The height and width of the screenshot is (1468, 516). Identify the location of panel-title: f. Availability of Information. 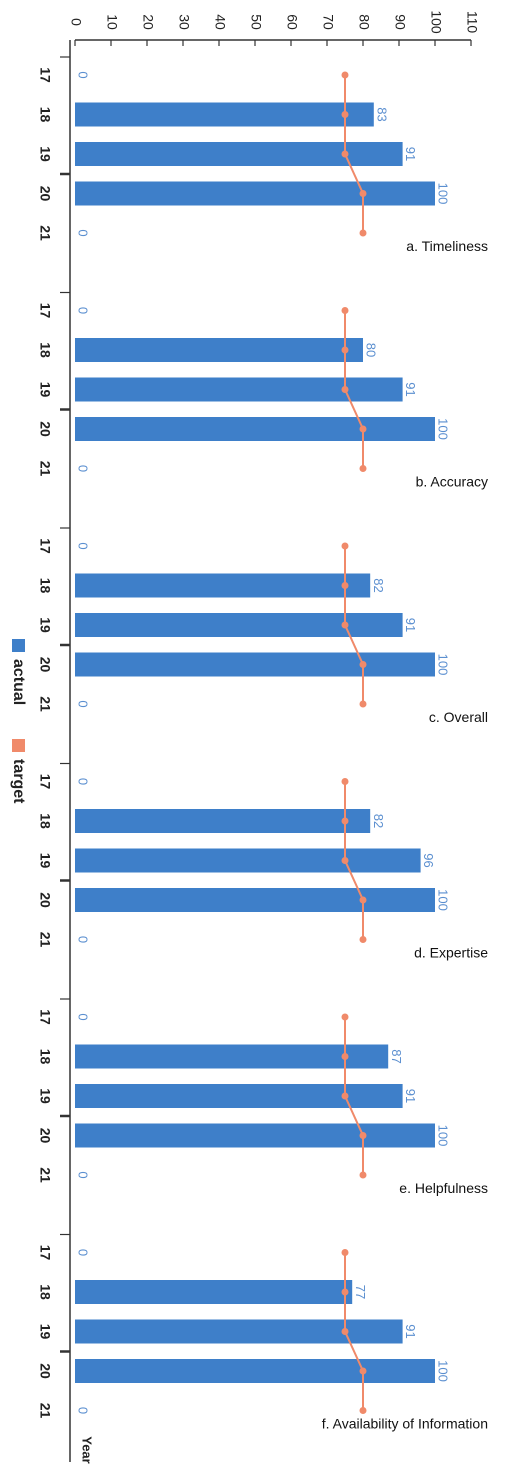
(405, 1424).